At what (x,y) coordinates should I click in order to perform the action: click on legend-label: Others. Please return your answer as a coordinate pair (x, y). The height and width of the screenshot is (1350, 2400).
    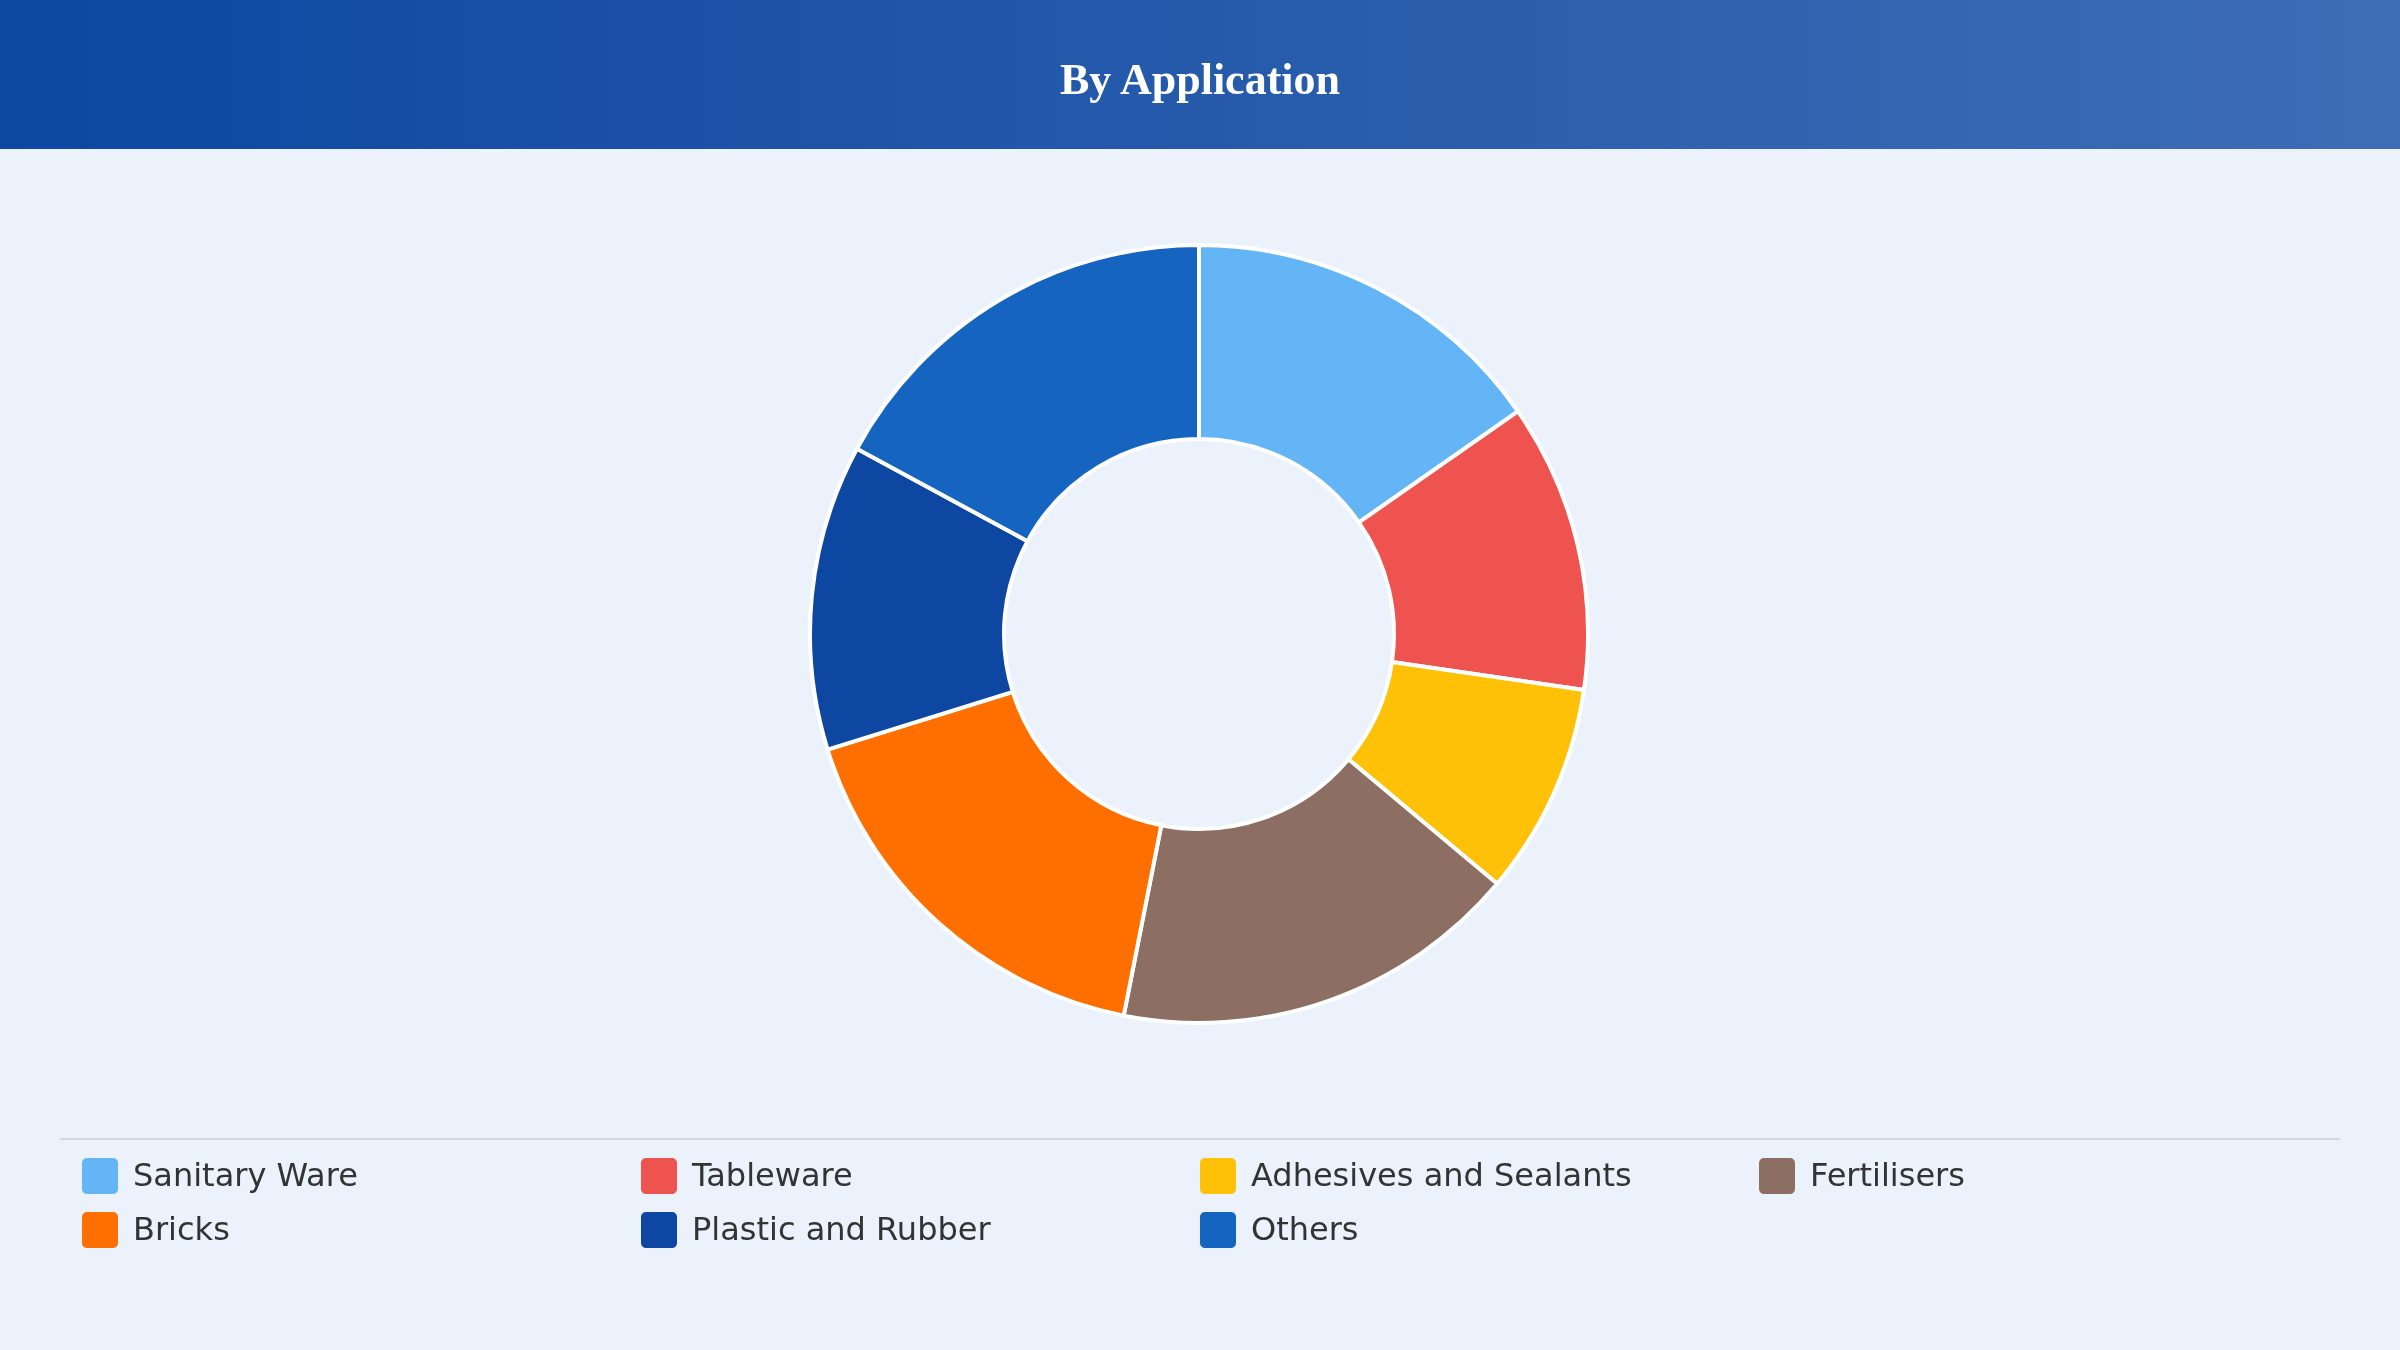
    Looking at the image, I should click on (1305, 1229).